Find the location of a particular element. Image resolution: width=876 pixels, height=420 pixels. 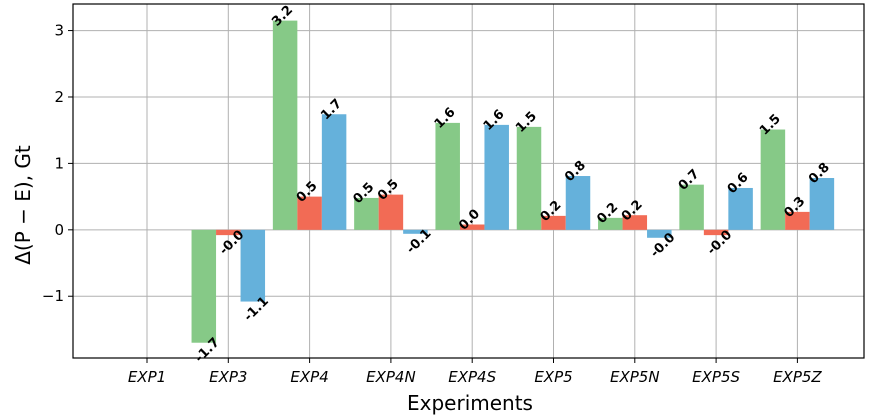

x-tick-label: EXP5Z is located at coordinates (797, 377).